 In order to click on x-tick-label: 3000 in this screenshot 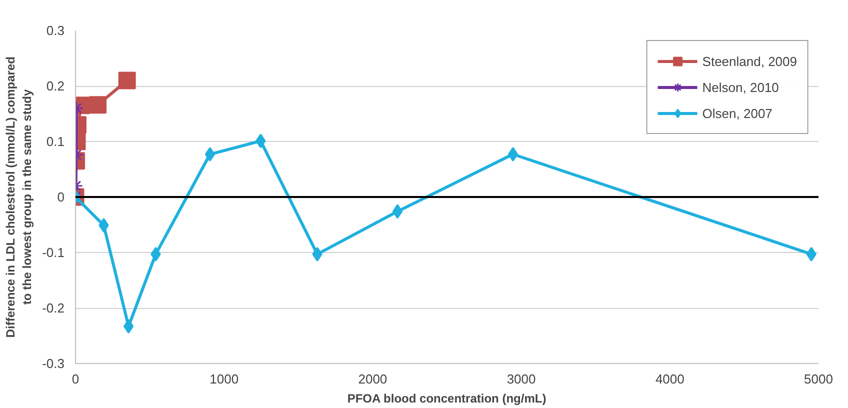, I will do `click(521, 379)`.